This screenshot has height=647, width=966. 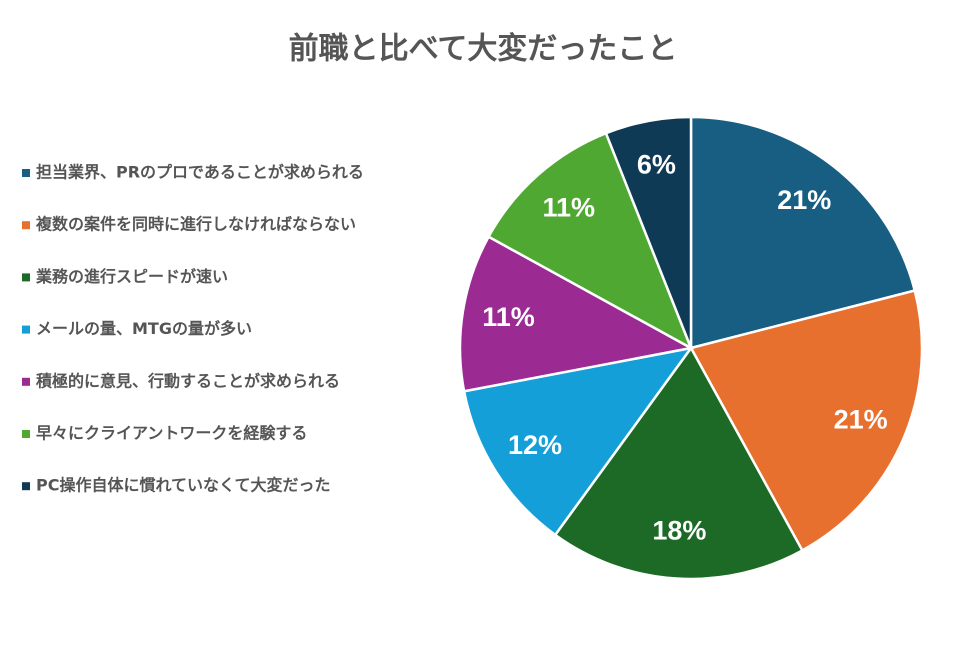 I want to click on legend-label: 早々にクライアントワークを経験する, so click(x=171, y=433).